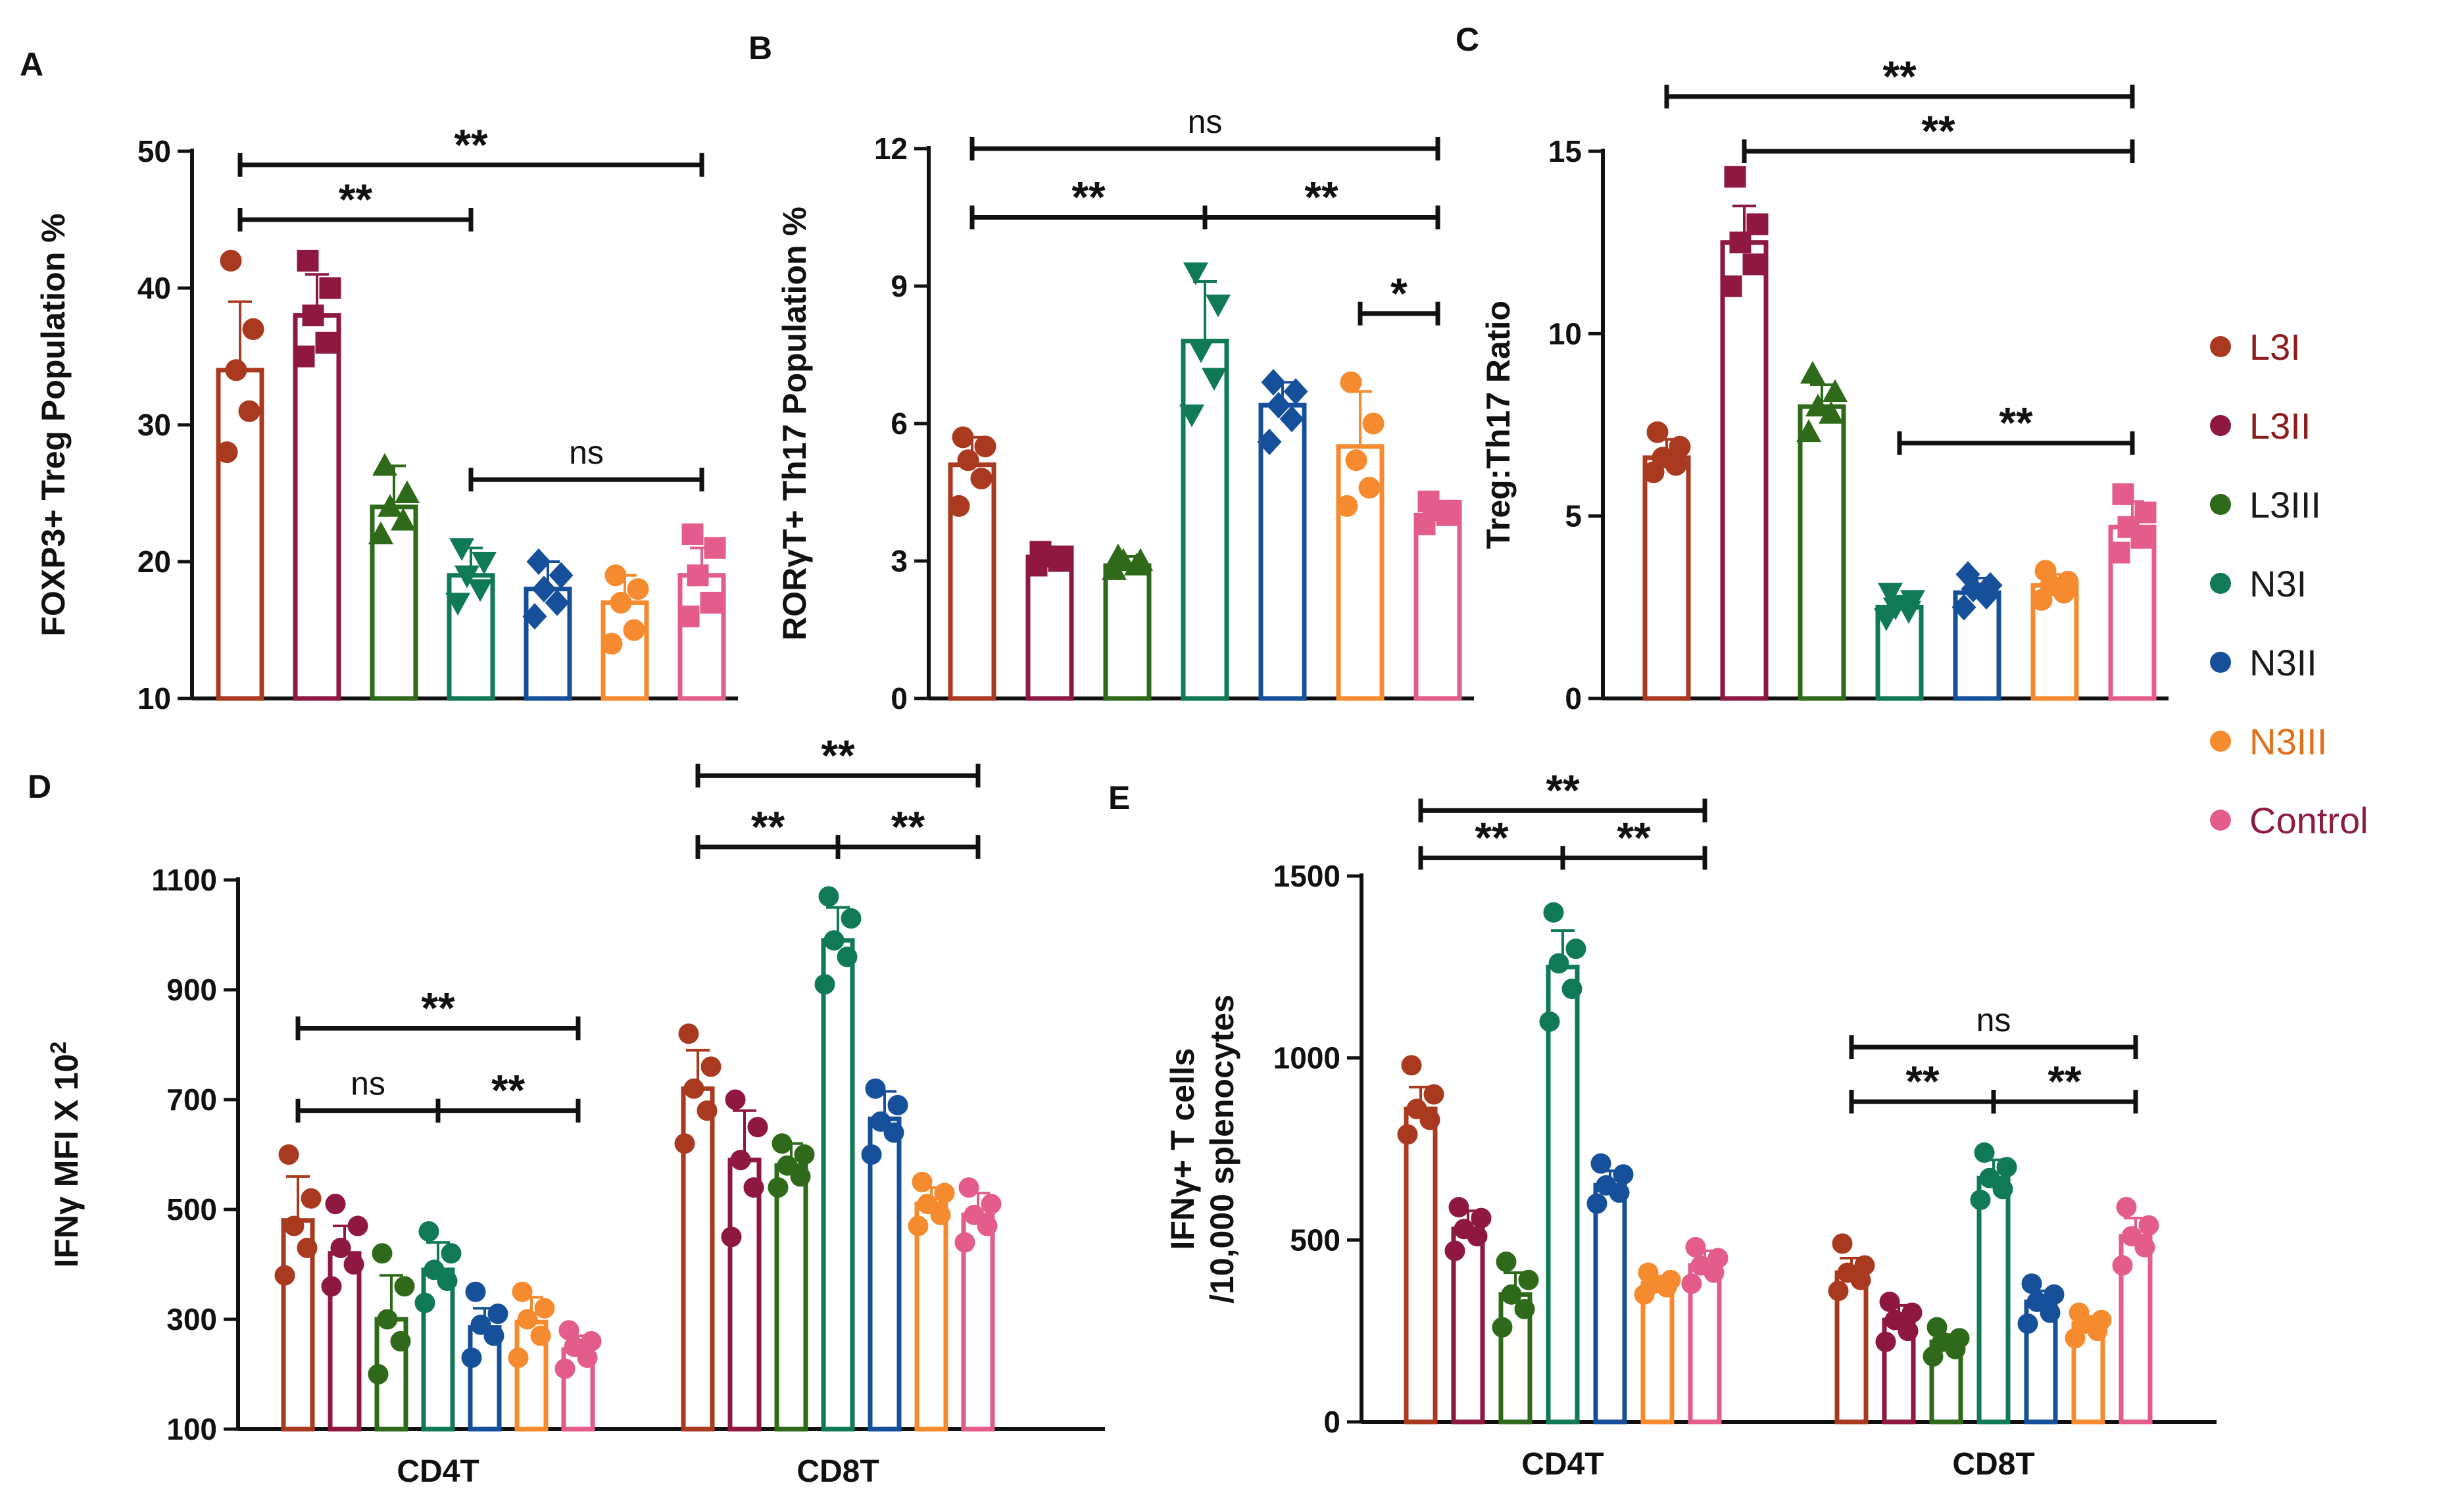 The image size is (2452, 1512). What do you see at coordinates (191, 1100) in the screenshot?
I see `y-tick-label: 700` at bounding box center [191, 1100].